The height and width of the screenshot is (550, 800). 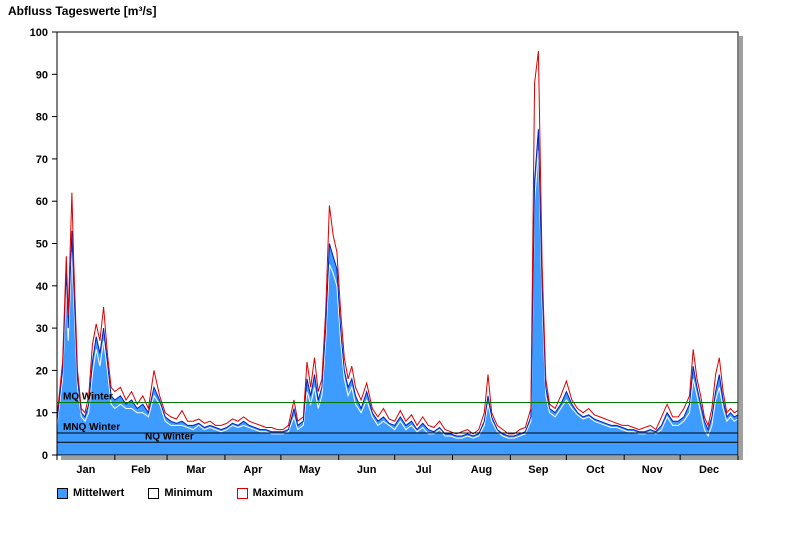 I want to click on y-tick-label: 90, so click(x=42, y=75).